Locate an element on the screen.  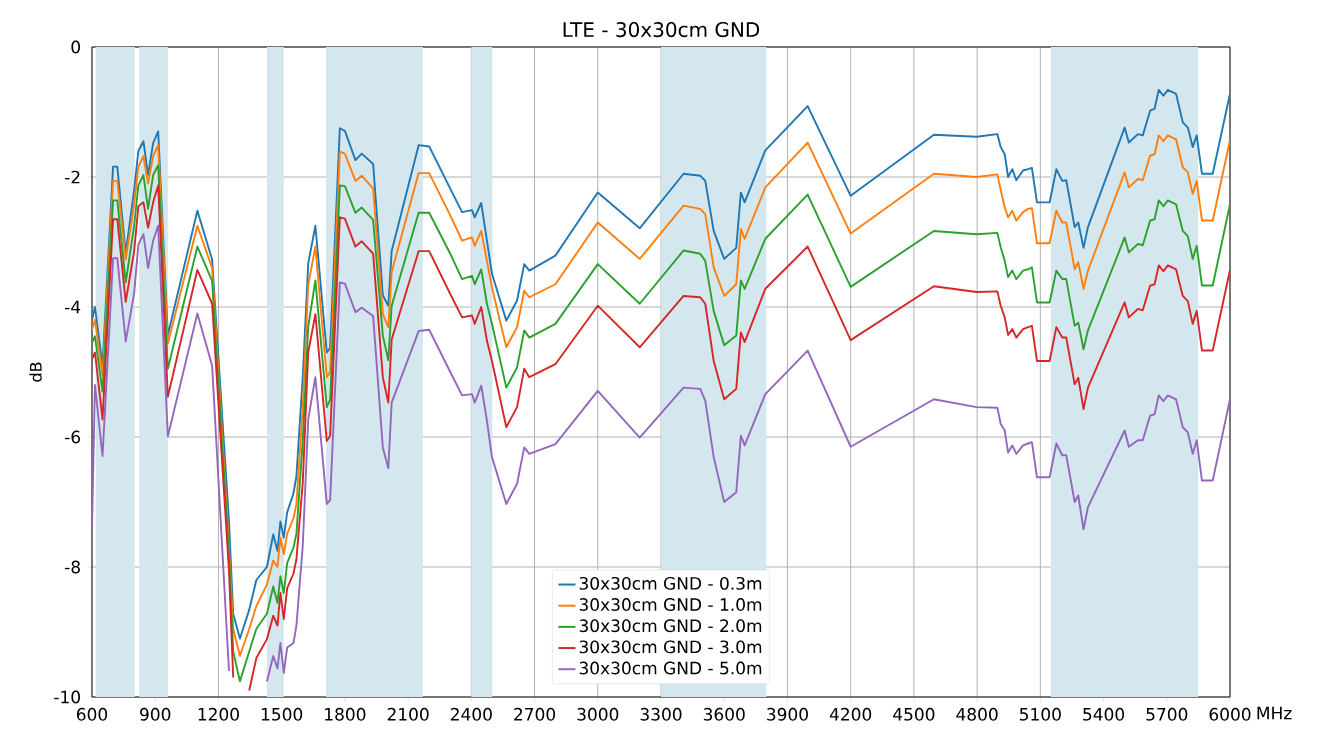
x-tick-label: 3300 is located at coordinates (661, 714).